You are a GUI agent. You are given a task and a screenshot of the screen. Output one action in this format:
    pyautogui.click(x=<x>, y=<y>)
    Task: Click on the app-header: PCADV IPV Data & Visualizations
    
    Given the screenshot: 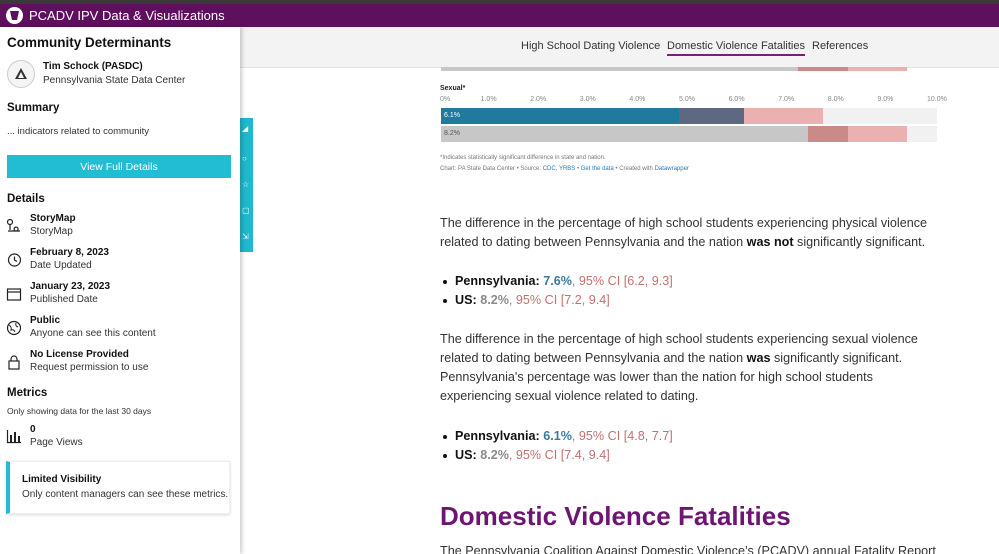 What is the action you would take?
    pyautogui.click(x=499, y=13)
    